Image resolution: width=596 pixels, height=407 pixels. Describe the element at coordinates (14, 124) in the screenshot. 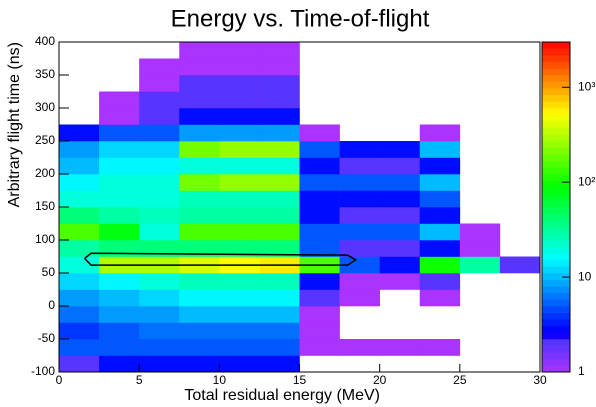

I see `y-axis-label: Arbitrary flight time (ns)` at that location.